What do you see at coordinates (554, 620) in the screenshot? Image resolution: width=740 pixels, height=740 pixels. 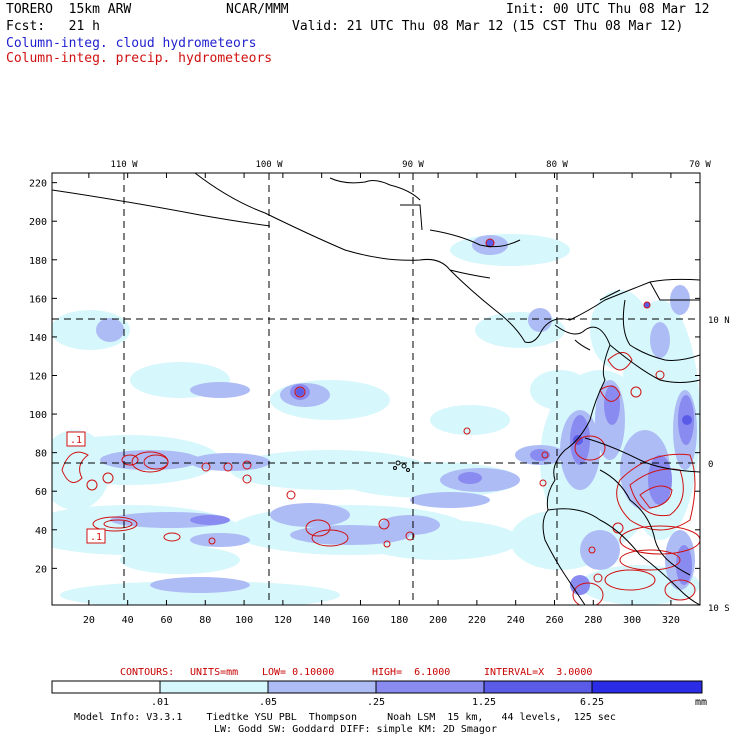 I see `x-tick-label: 260` at bounding box center [554, 620].